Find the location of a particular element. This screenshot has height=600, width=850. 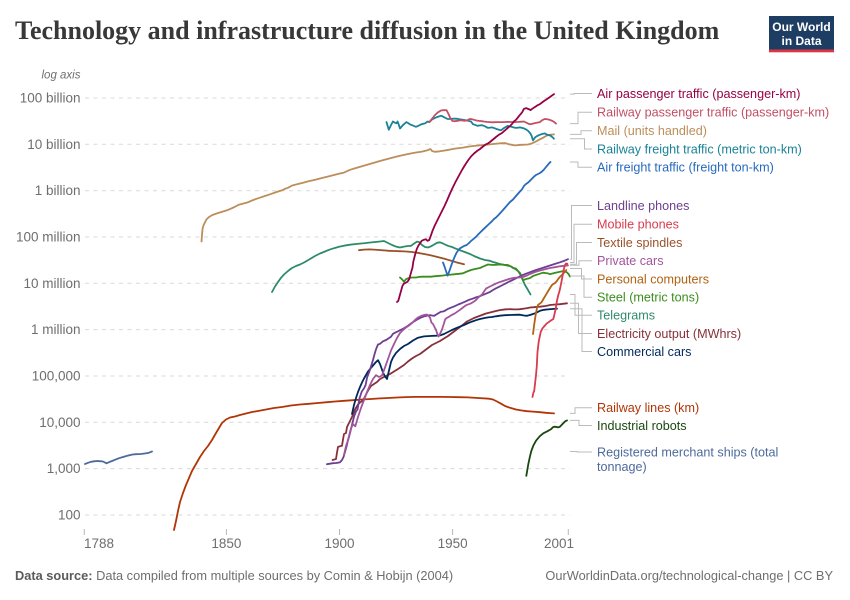

svg-text: 10 billion is located at coordinates (53, 144).